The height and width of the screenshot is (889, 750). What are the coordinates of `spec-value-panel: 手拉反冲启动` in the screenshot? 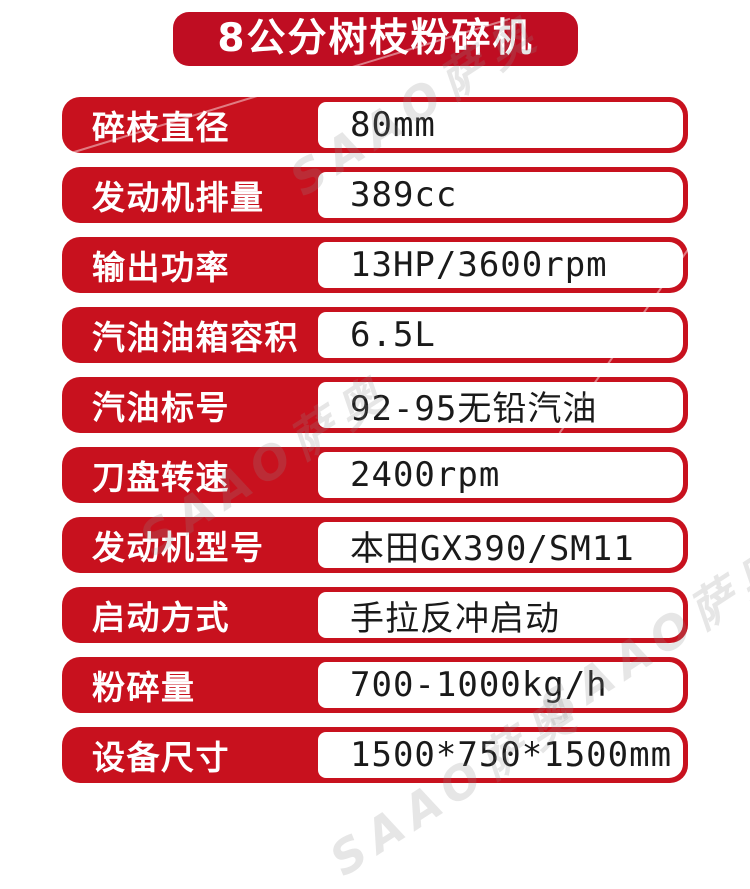 It's located at (500, 615).